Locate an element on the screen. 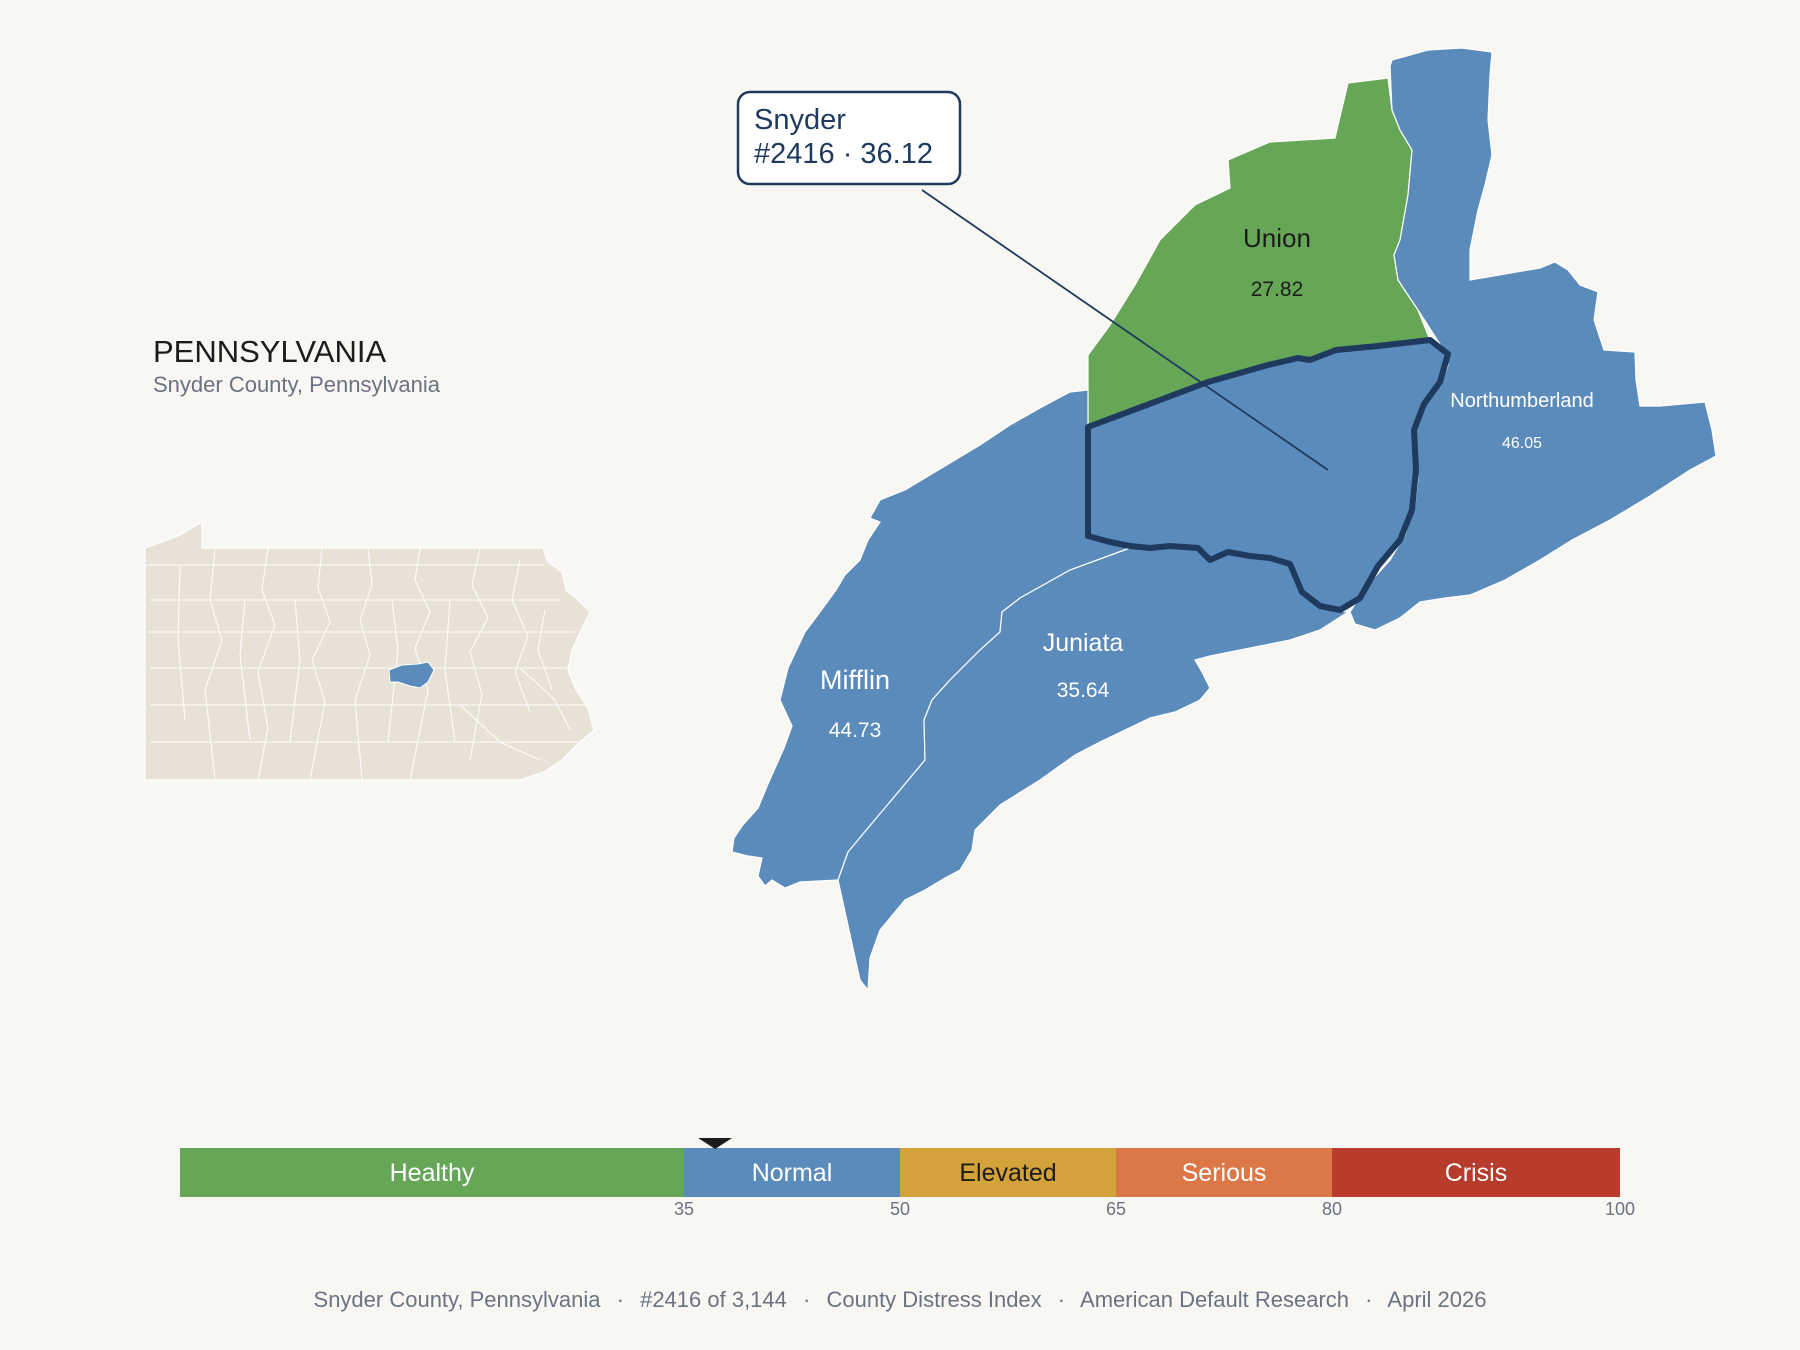 The image size is (1800, 1350). county-value-northumberland: 46.05 is located at coordinates (1522, 443).